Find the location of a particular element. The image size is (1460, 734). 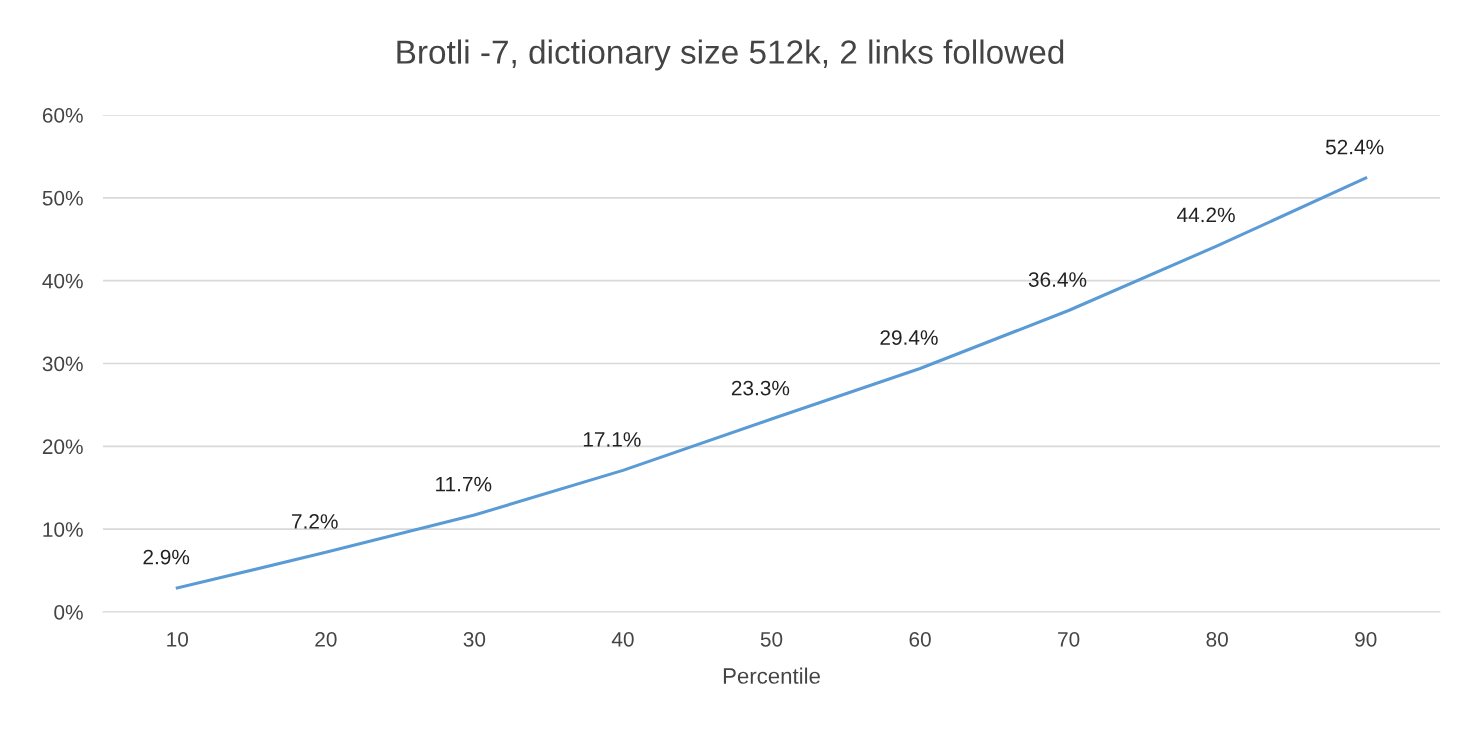

y-tick-label: 50% is located at coordinates (62, 198).